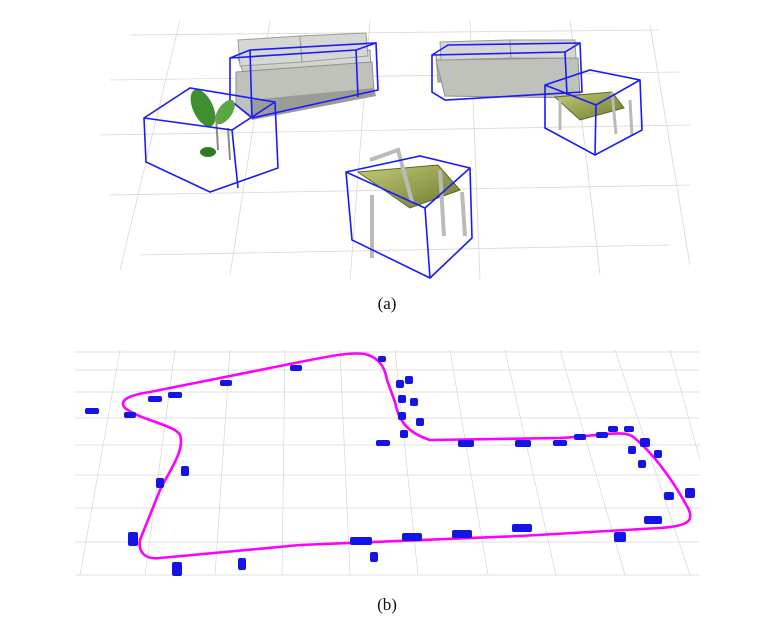  I want to click on sofa-left, so click(306, 76).